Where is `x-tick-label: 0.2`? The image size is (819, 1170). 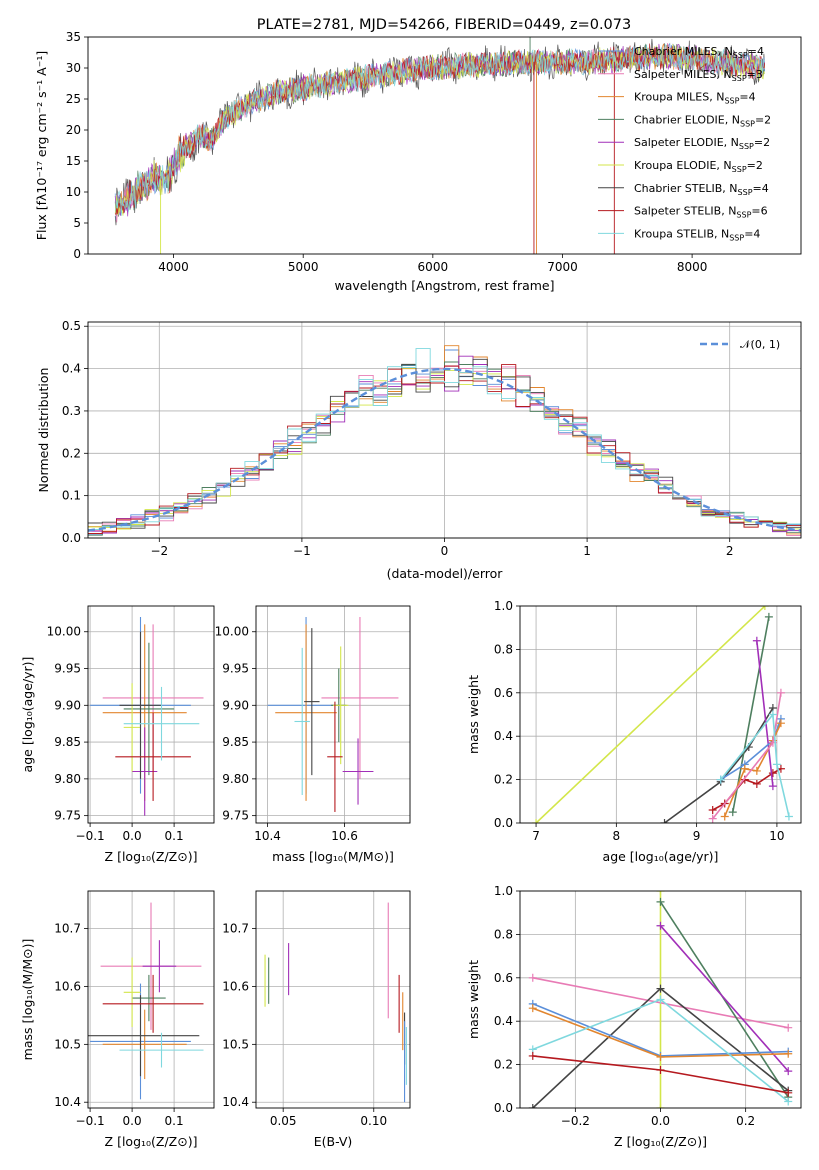 x-tick-label: 0.2 is located at coordinates (745, 1121).